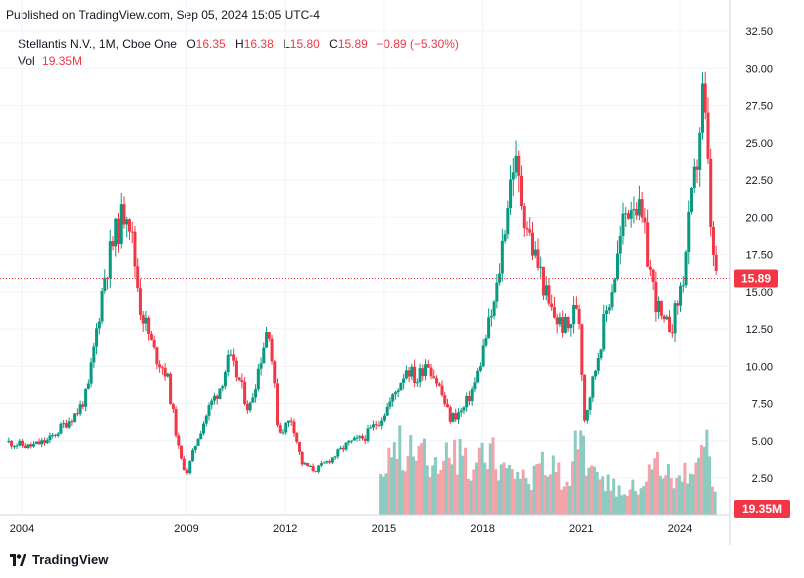 The image size is (804, 578). What do you see at coordinates (762, 405) in the screenshot?
I see `y-tick-label: 7.50` at bounding box center [762, 405].